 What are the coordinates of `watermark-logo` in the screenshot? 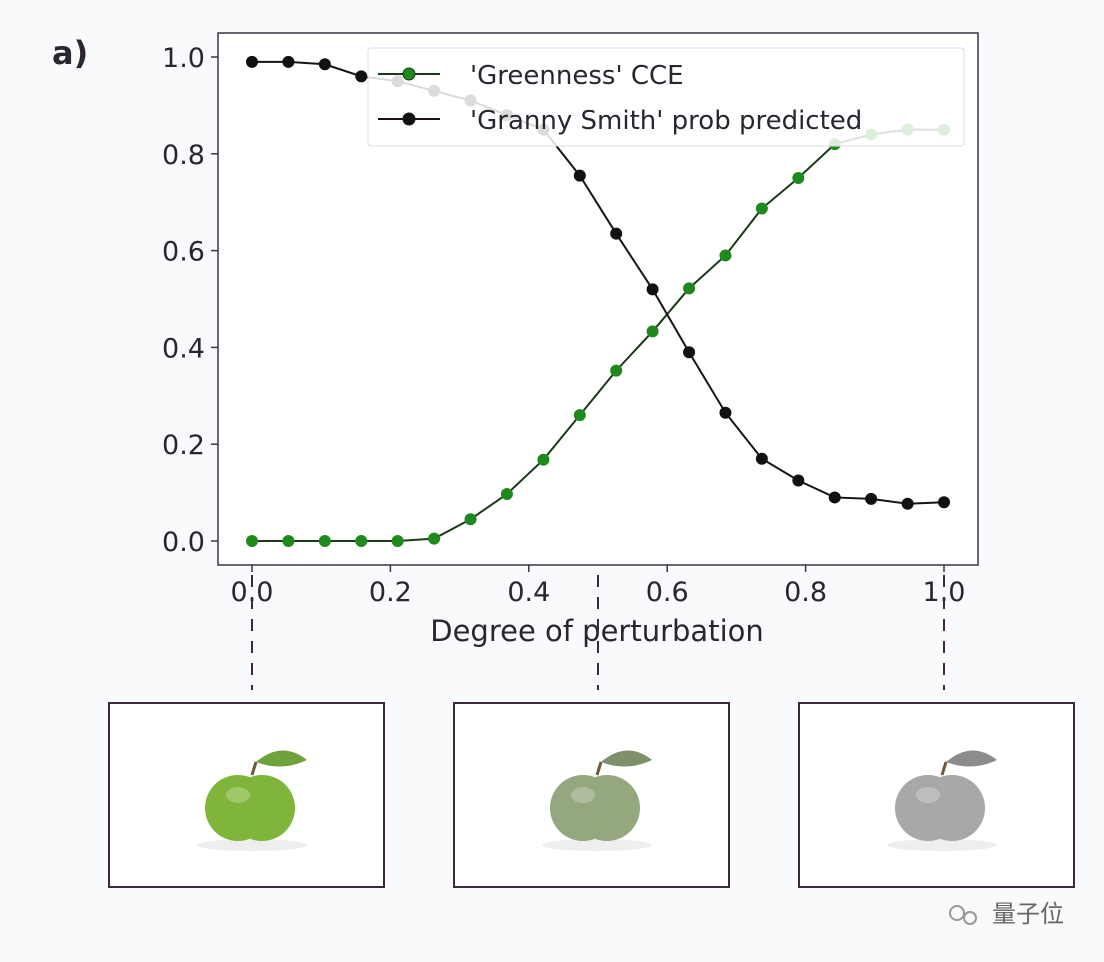 It's located at (963, 915).